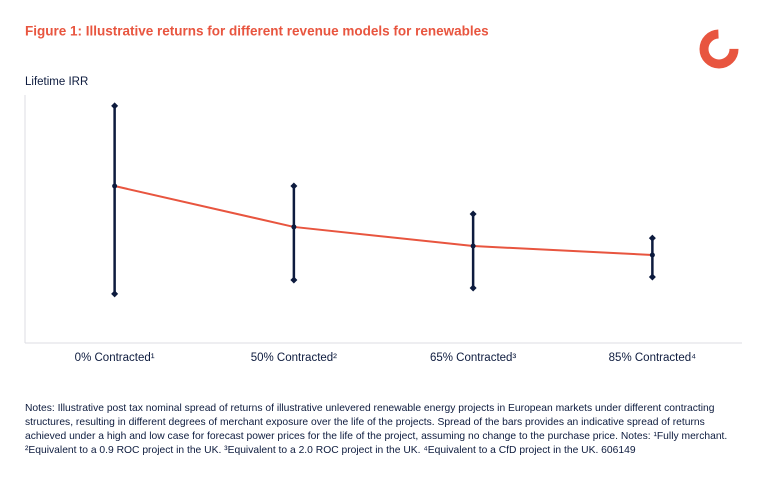 The image size is (770, 492). Describe the element at coordinates (383, 220) in the screenshot. I see `line` at that location.